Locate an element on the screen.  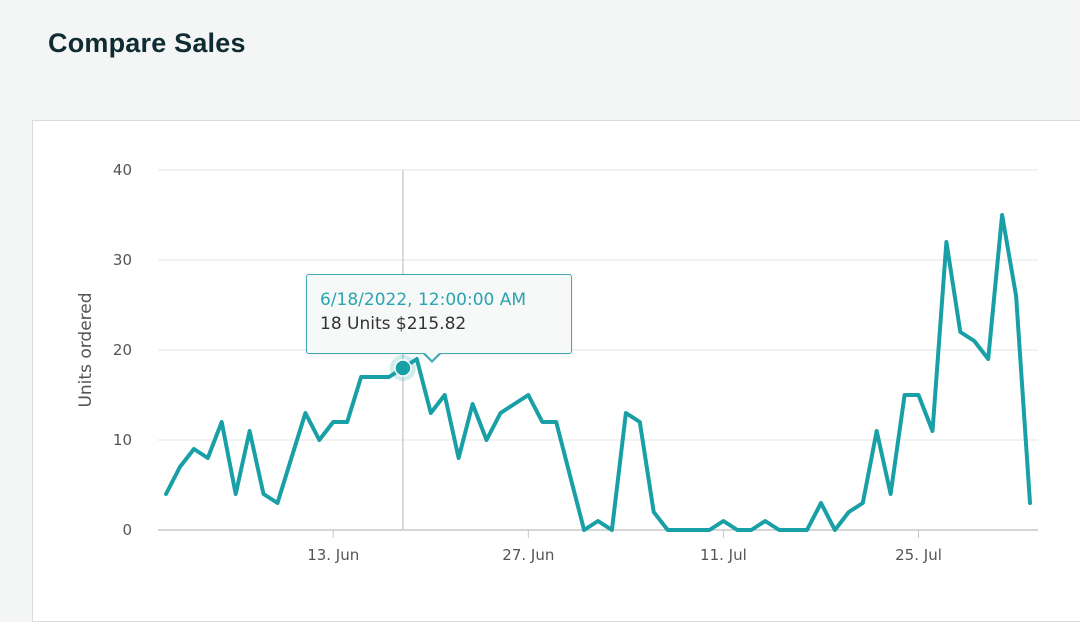
chart-tooltip: 6/18/2022, 12:00:00 AM 18 Units $215.82 is located at coordinates (439, 314).